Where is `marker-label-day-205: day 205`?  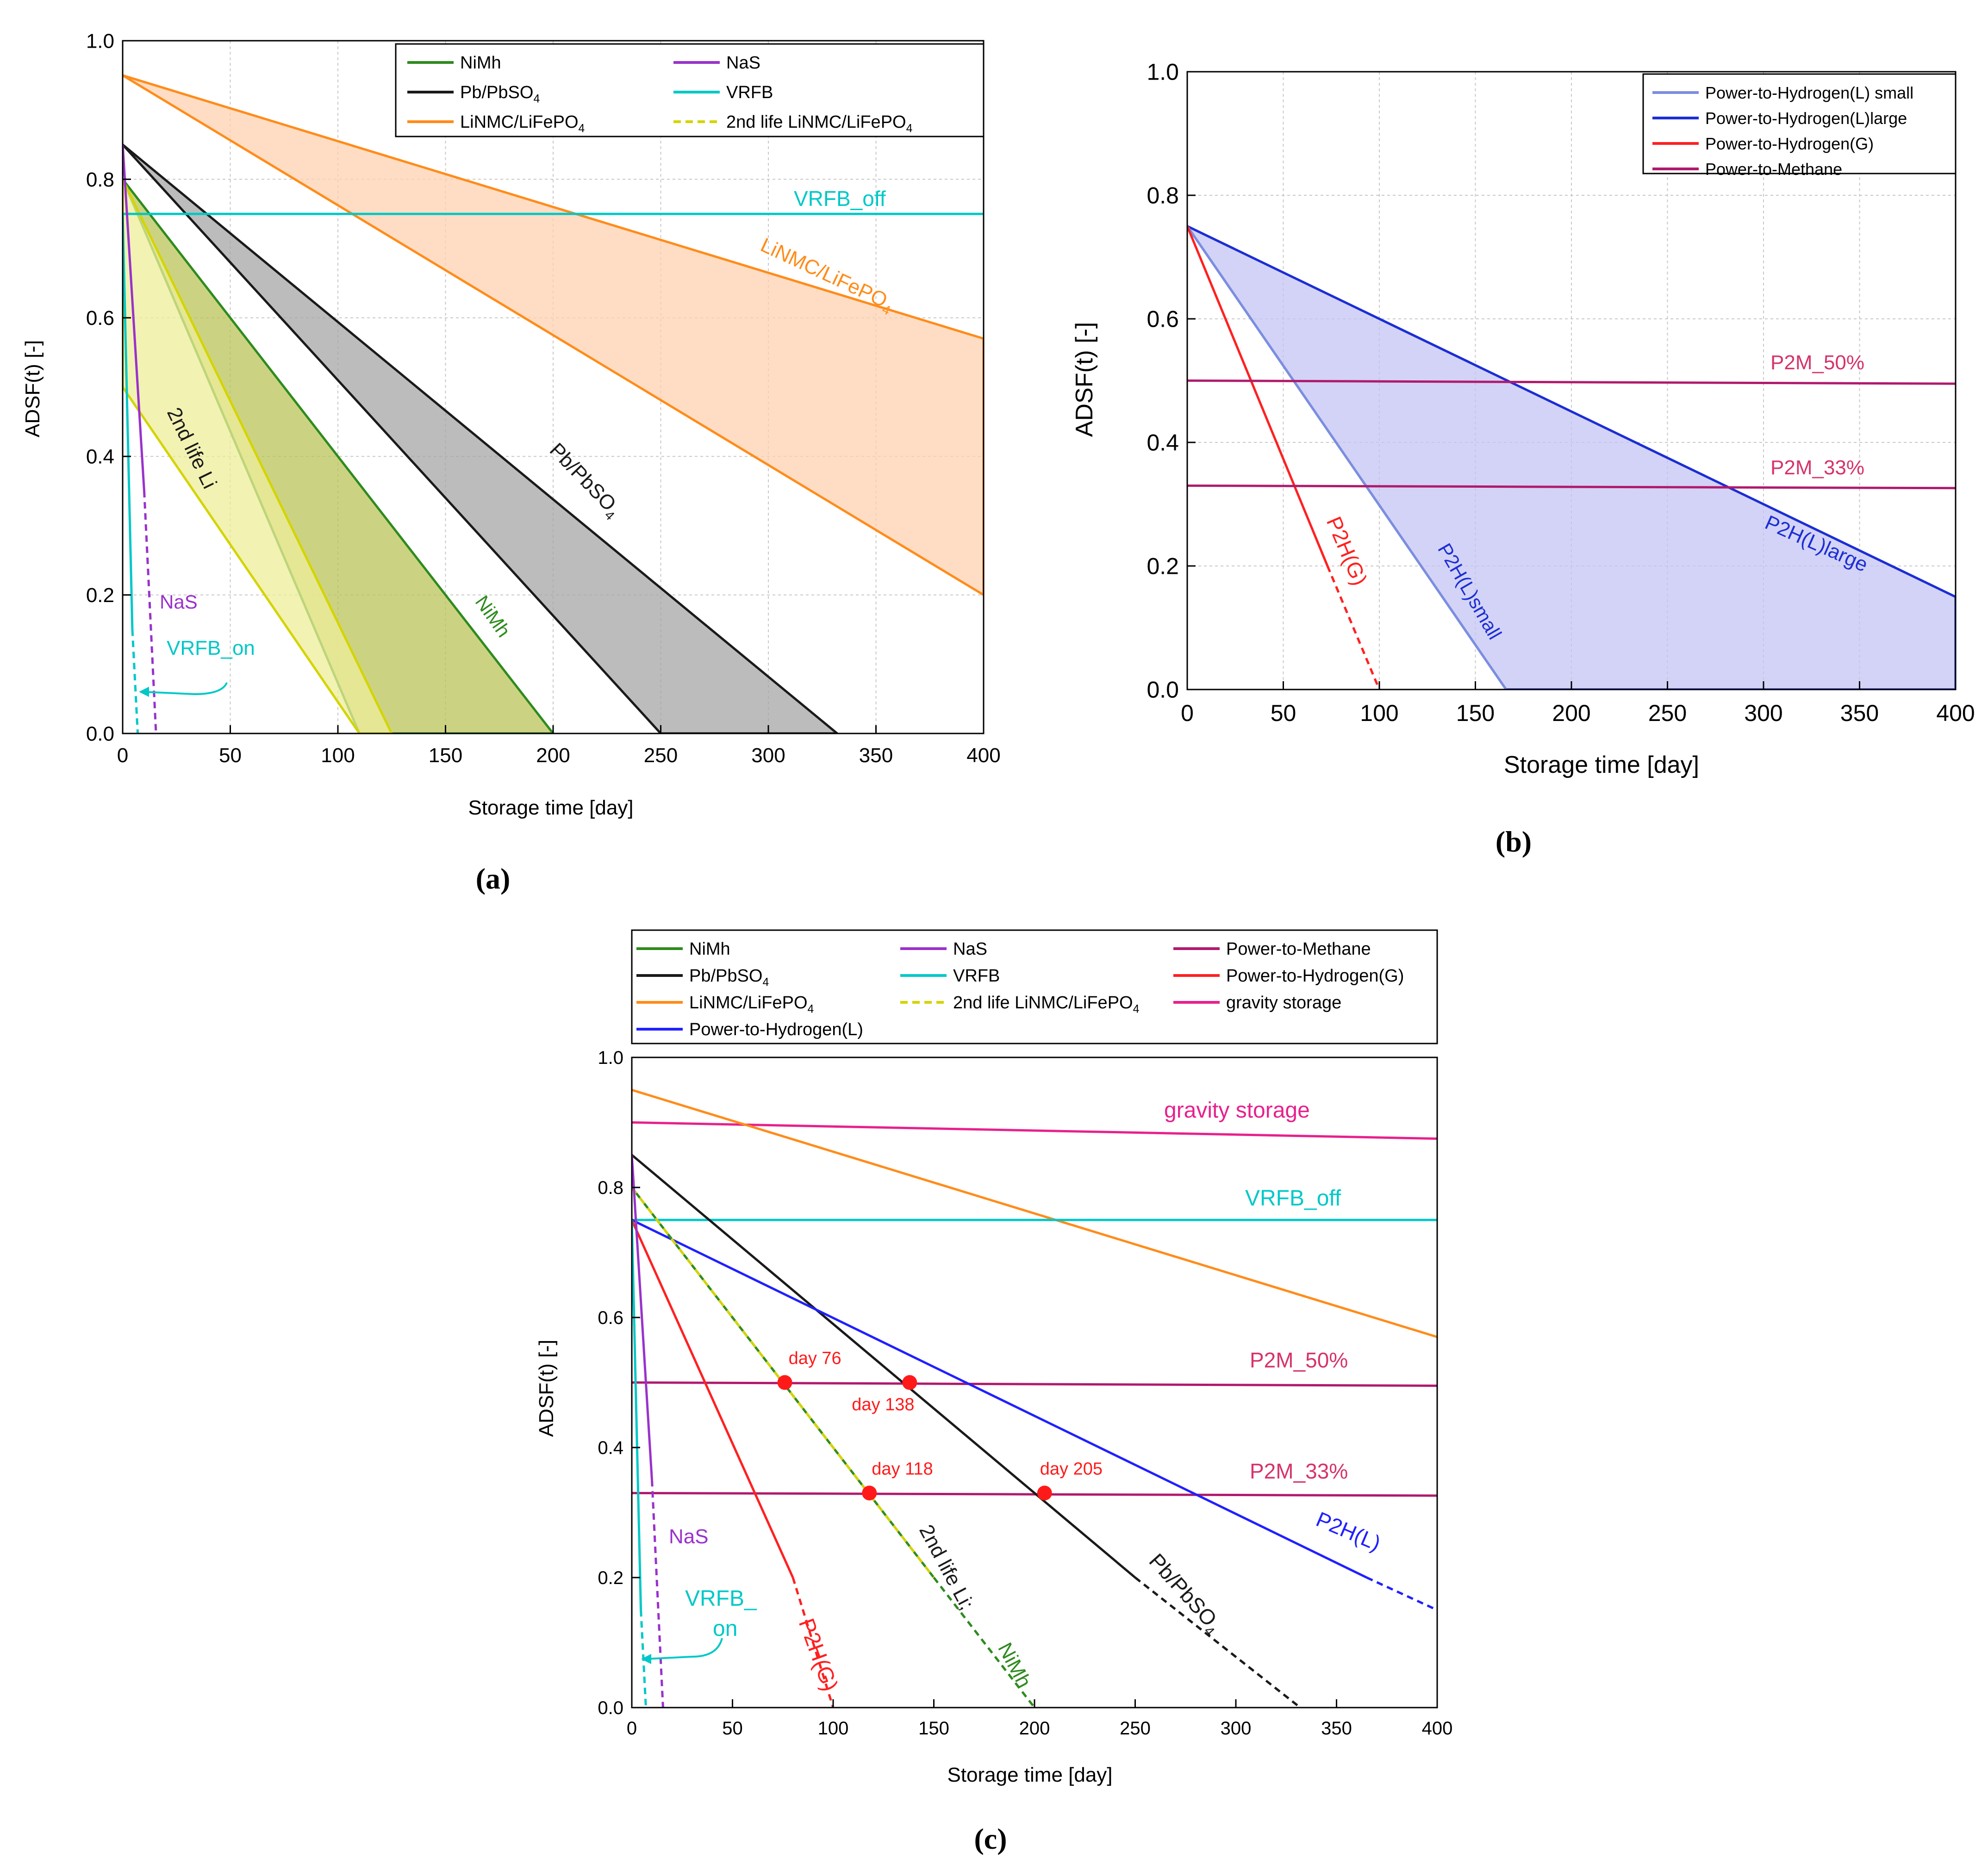
marker-label-day-205: day 205 is located at coordinates (1071, 1469).